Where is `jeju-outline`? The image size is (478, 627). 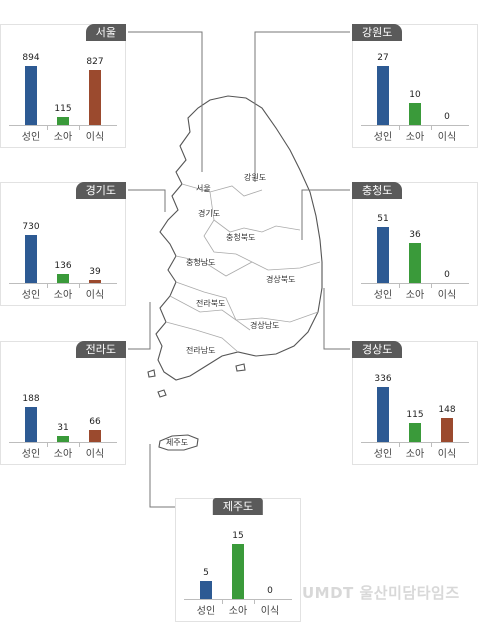 jeju-outline is located at coordinates (178, 442).